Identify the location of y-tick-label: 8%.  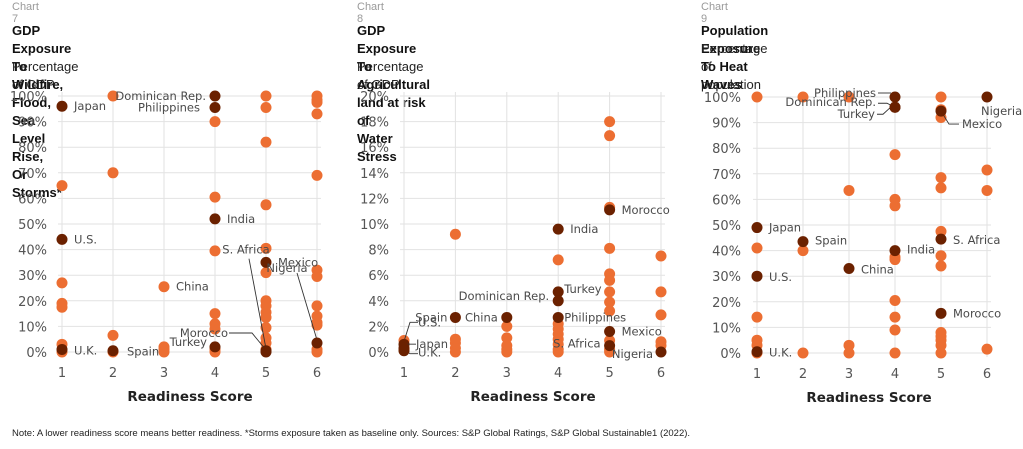
(378, 251).